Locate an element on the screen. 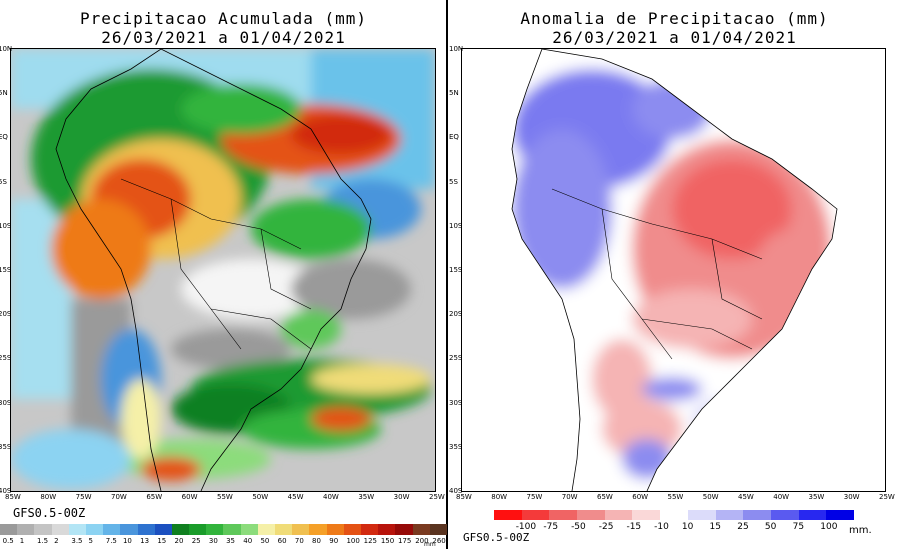  latitude-tick-label: 25S is located at coordinates (6, 358).